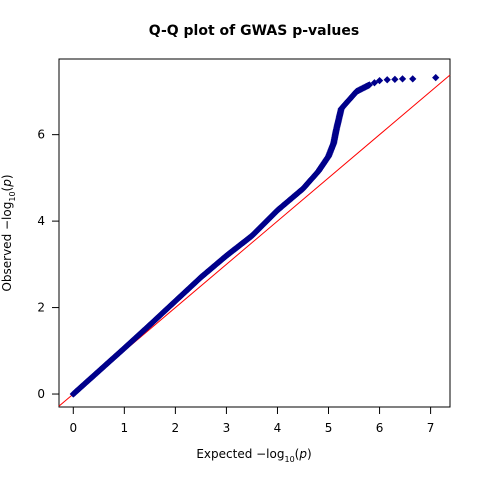 The image size is (480, 480). What do you see at coordinates (12, 196) in the screenshot?
I see `y-axis-label-subscript: 10` at bounding box center [12, 196].